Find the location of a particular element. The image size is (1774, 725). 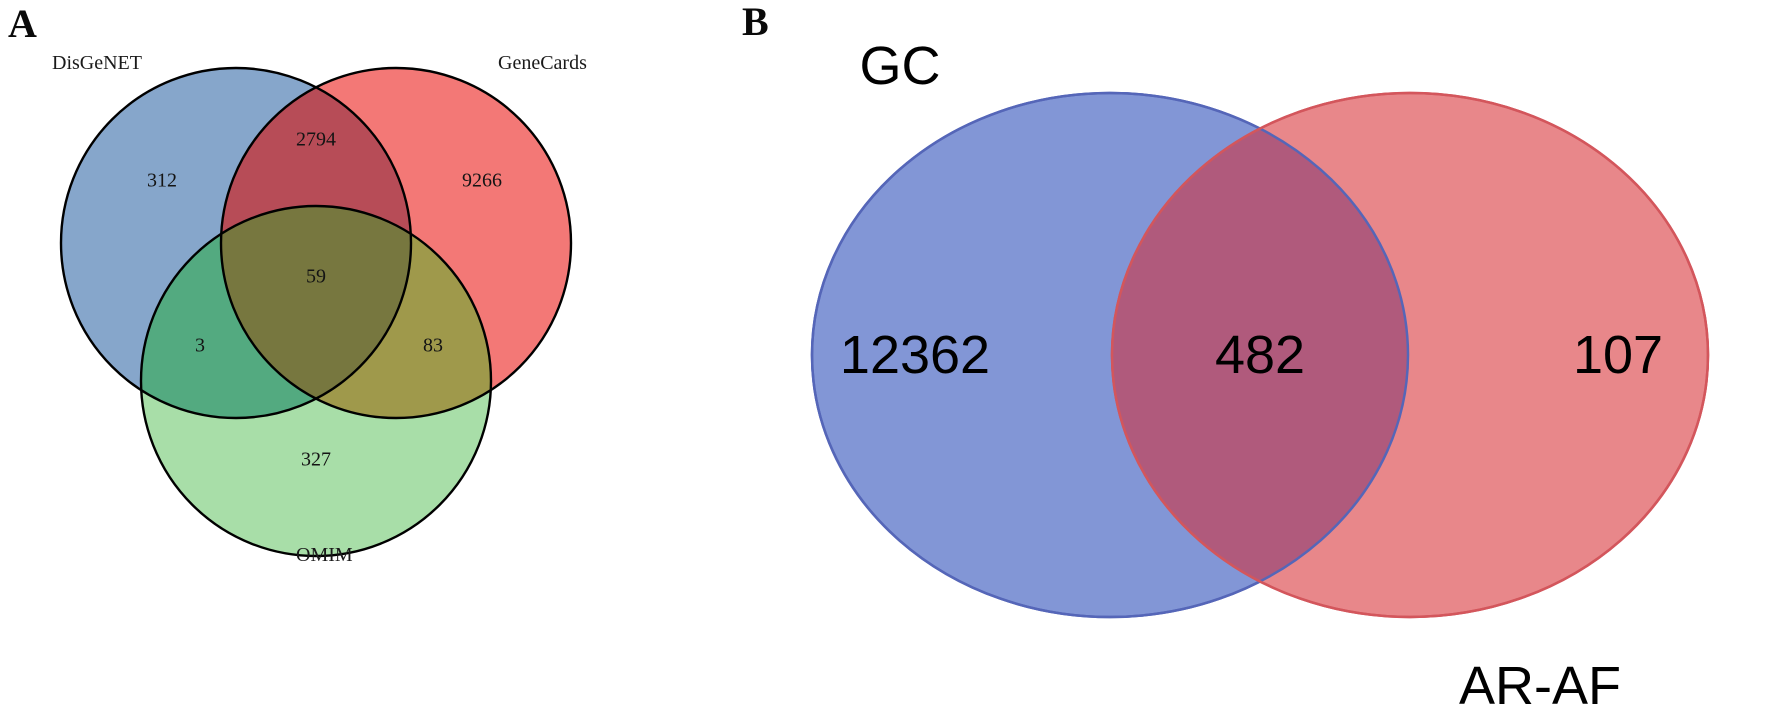

venn-b-label-gc: GC is located at coordinates (900, 66).